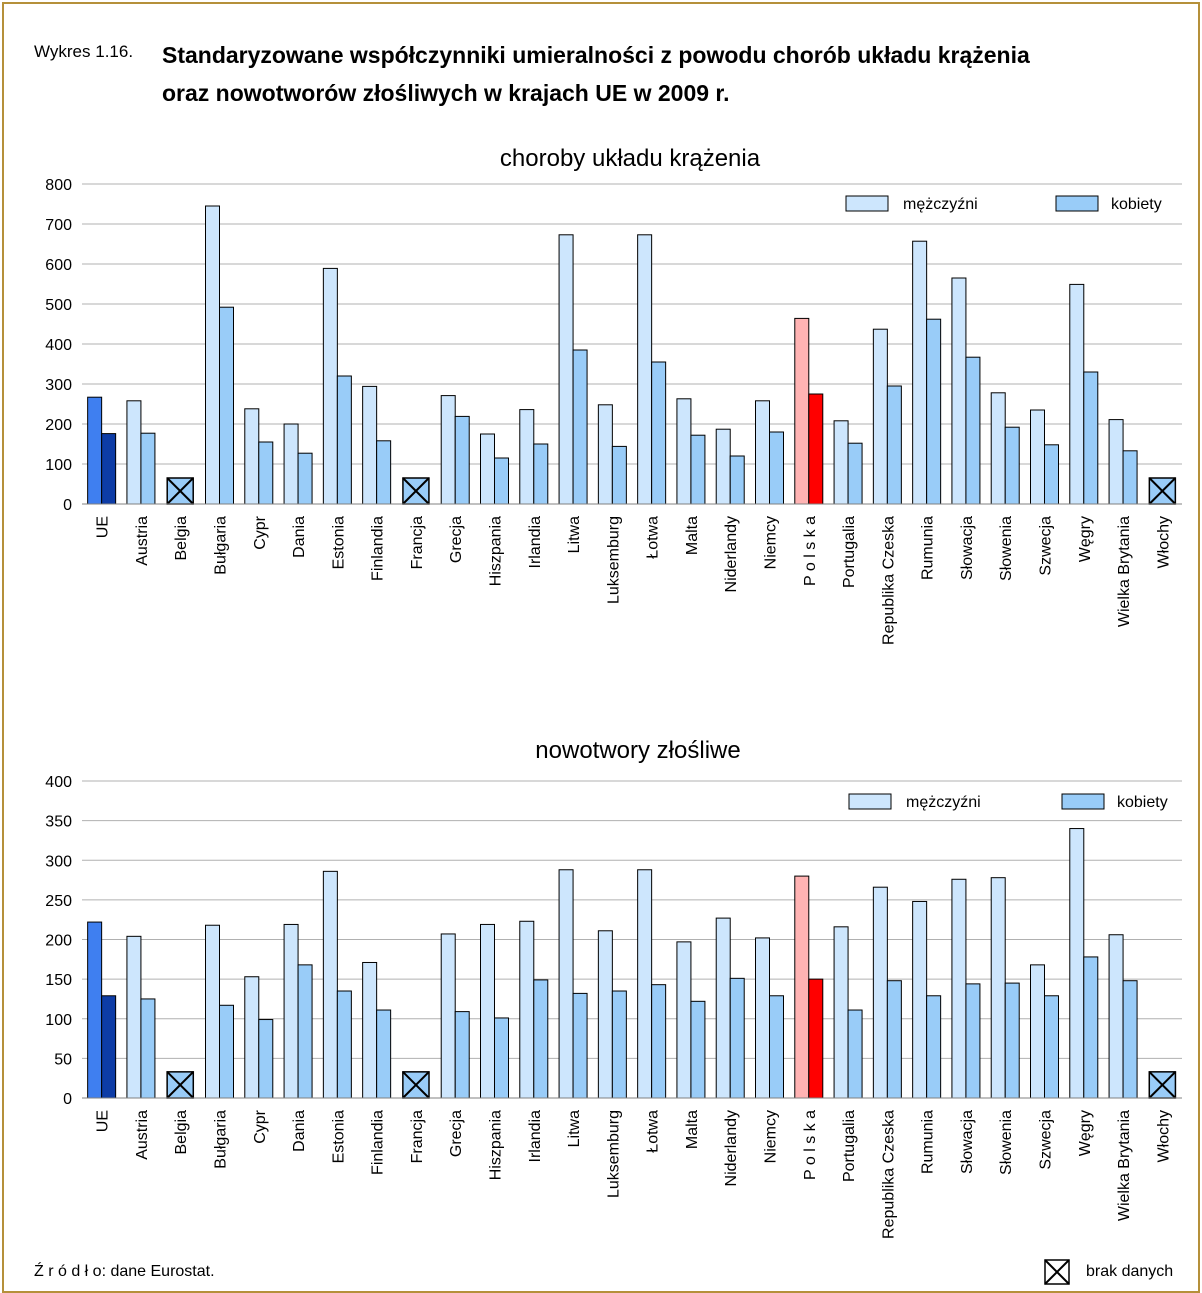  What do you see at coordinates (221, 1139) in the screenshot?
I see `x-tick-label: Bułgaria` at bounding box center [221, 1139].